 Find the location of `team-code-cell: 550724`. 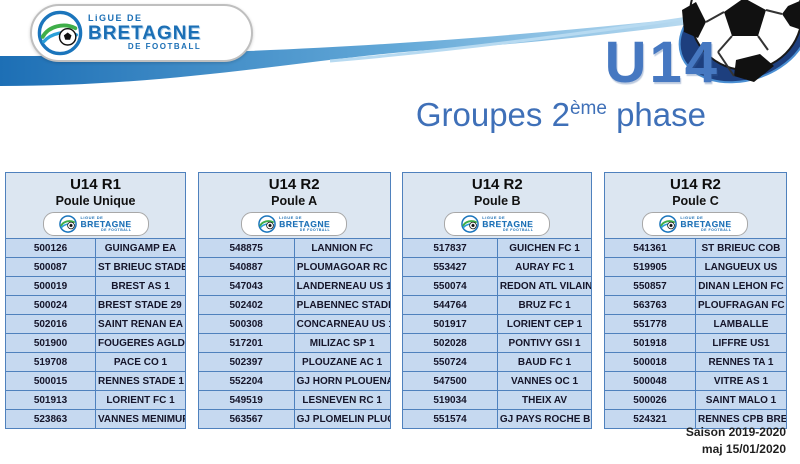

team-code-cell: 550724 is located at coordinates (450, 362).